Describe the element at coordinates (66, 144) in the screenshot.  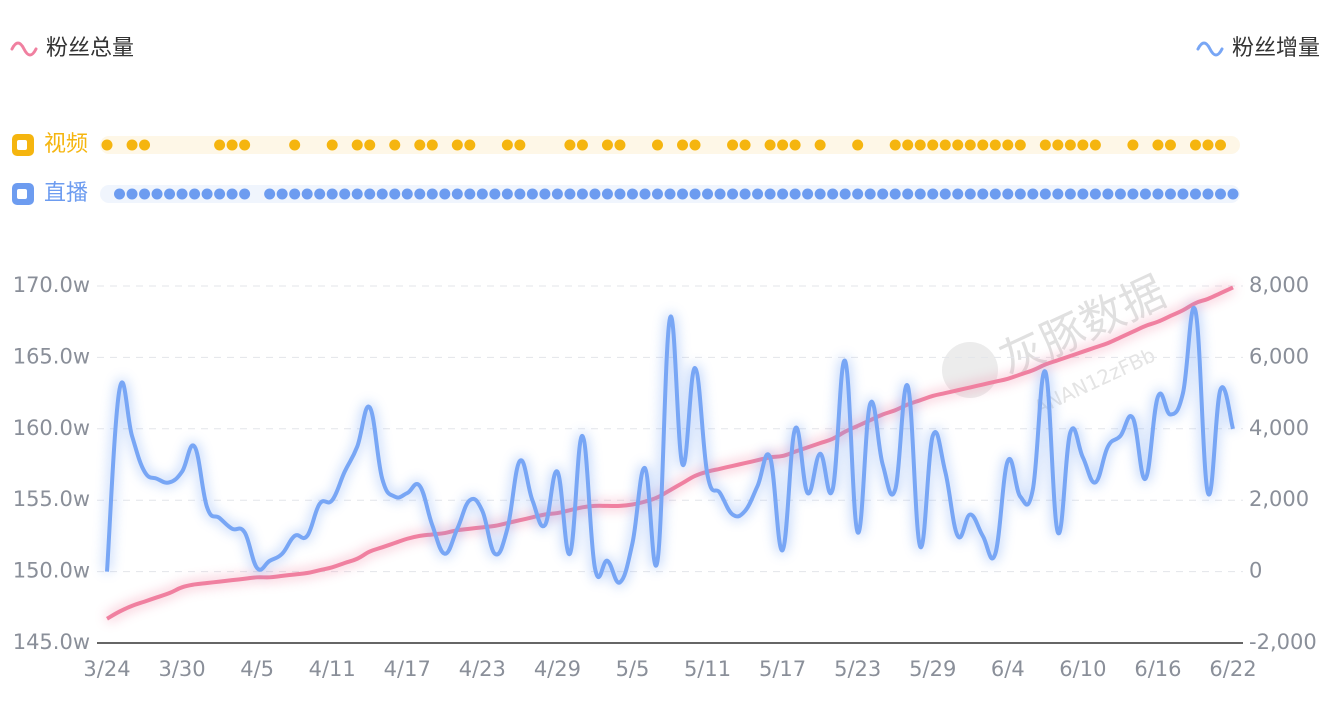
I see `timeline-label: 视频` at that location.